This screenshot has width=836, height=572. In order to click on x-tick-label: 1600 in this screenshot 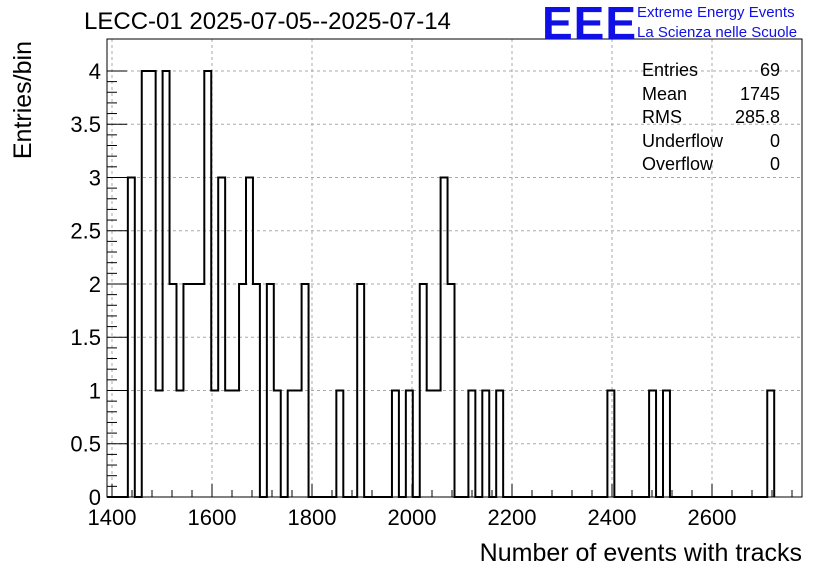, I will do `click(212, 517)`.